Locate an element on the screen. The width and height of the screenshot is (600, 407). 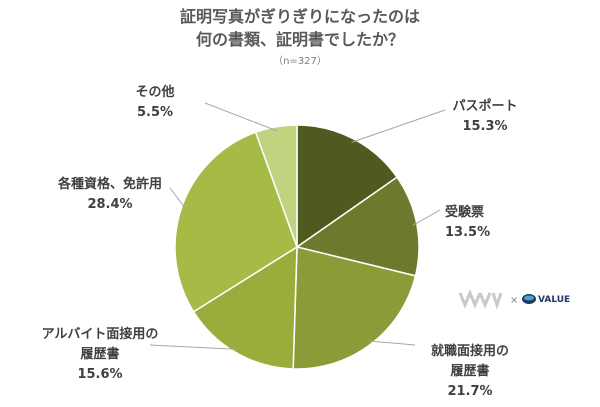
slice-value-5: 5.5% is located at coordinates (155, 112).